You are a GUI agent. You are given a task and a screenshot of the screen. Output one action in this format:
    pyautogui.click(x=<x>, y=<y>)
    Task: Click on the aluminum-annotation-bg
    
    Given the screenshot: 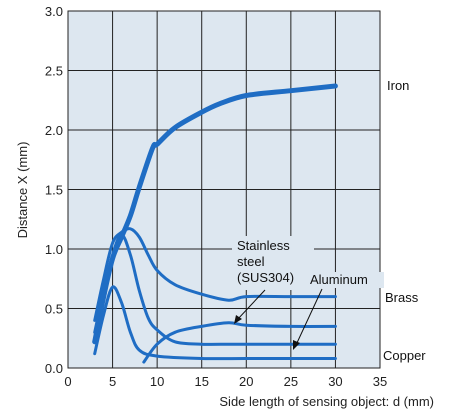 What is the action you would take?
    pyautogui.click(x=346, y=280)
    